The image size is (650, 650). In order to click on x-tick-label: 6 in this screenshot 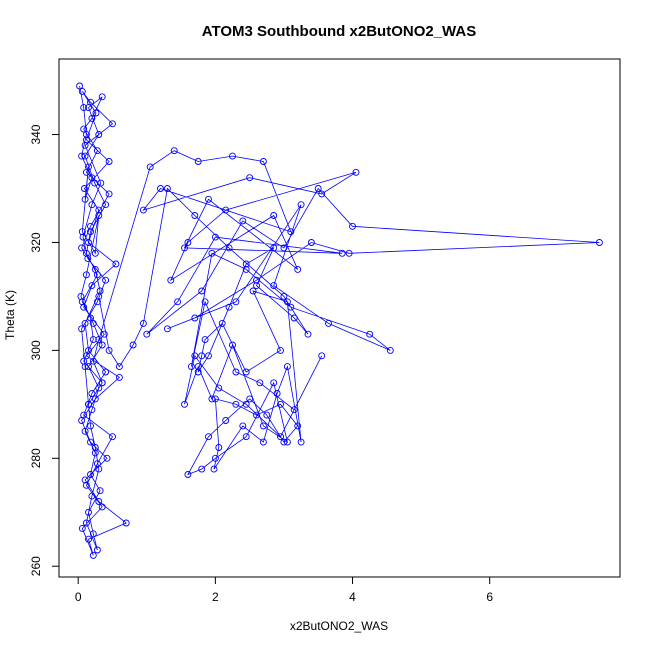, I will do `click(489, 597)`.